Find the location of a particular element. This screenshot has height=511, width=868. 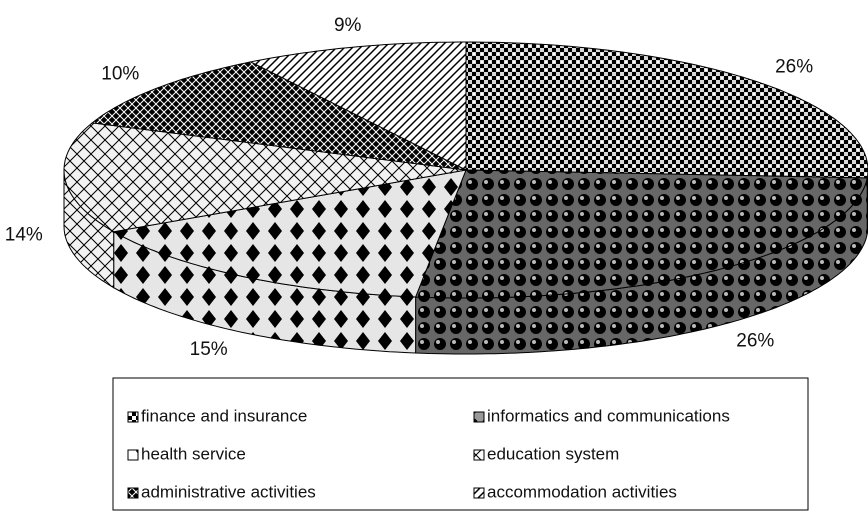

value-label: 10% is located at coordinates (120, 73).